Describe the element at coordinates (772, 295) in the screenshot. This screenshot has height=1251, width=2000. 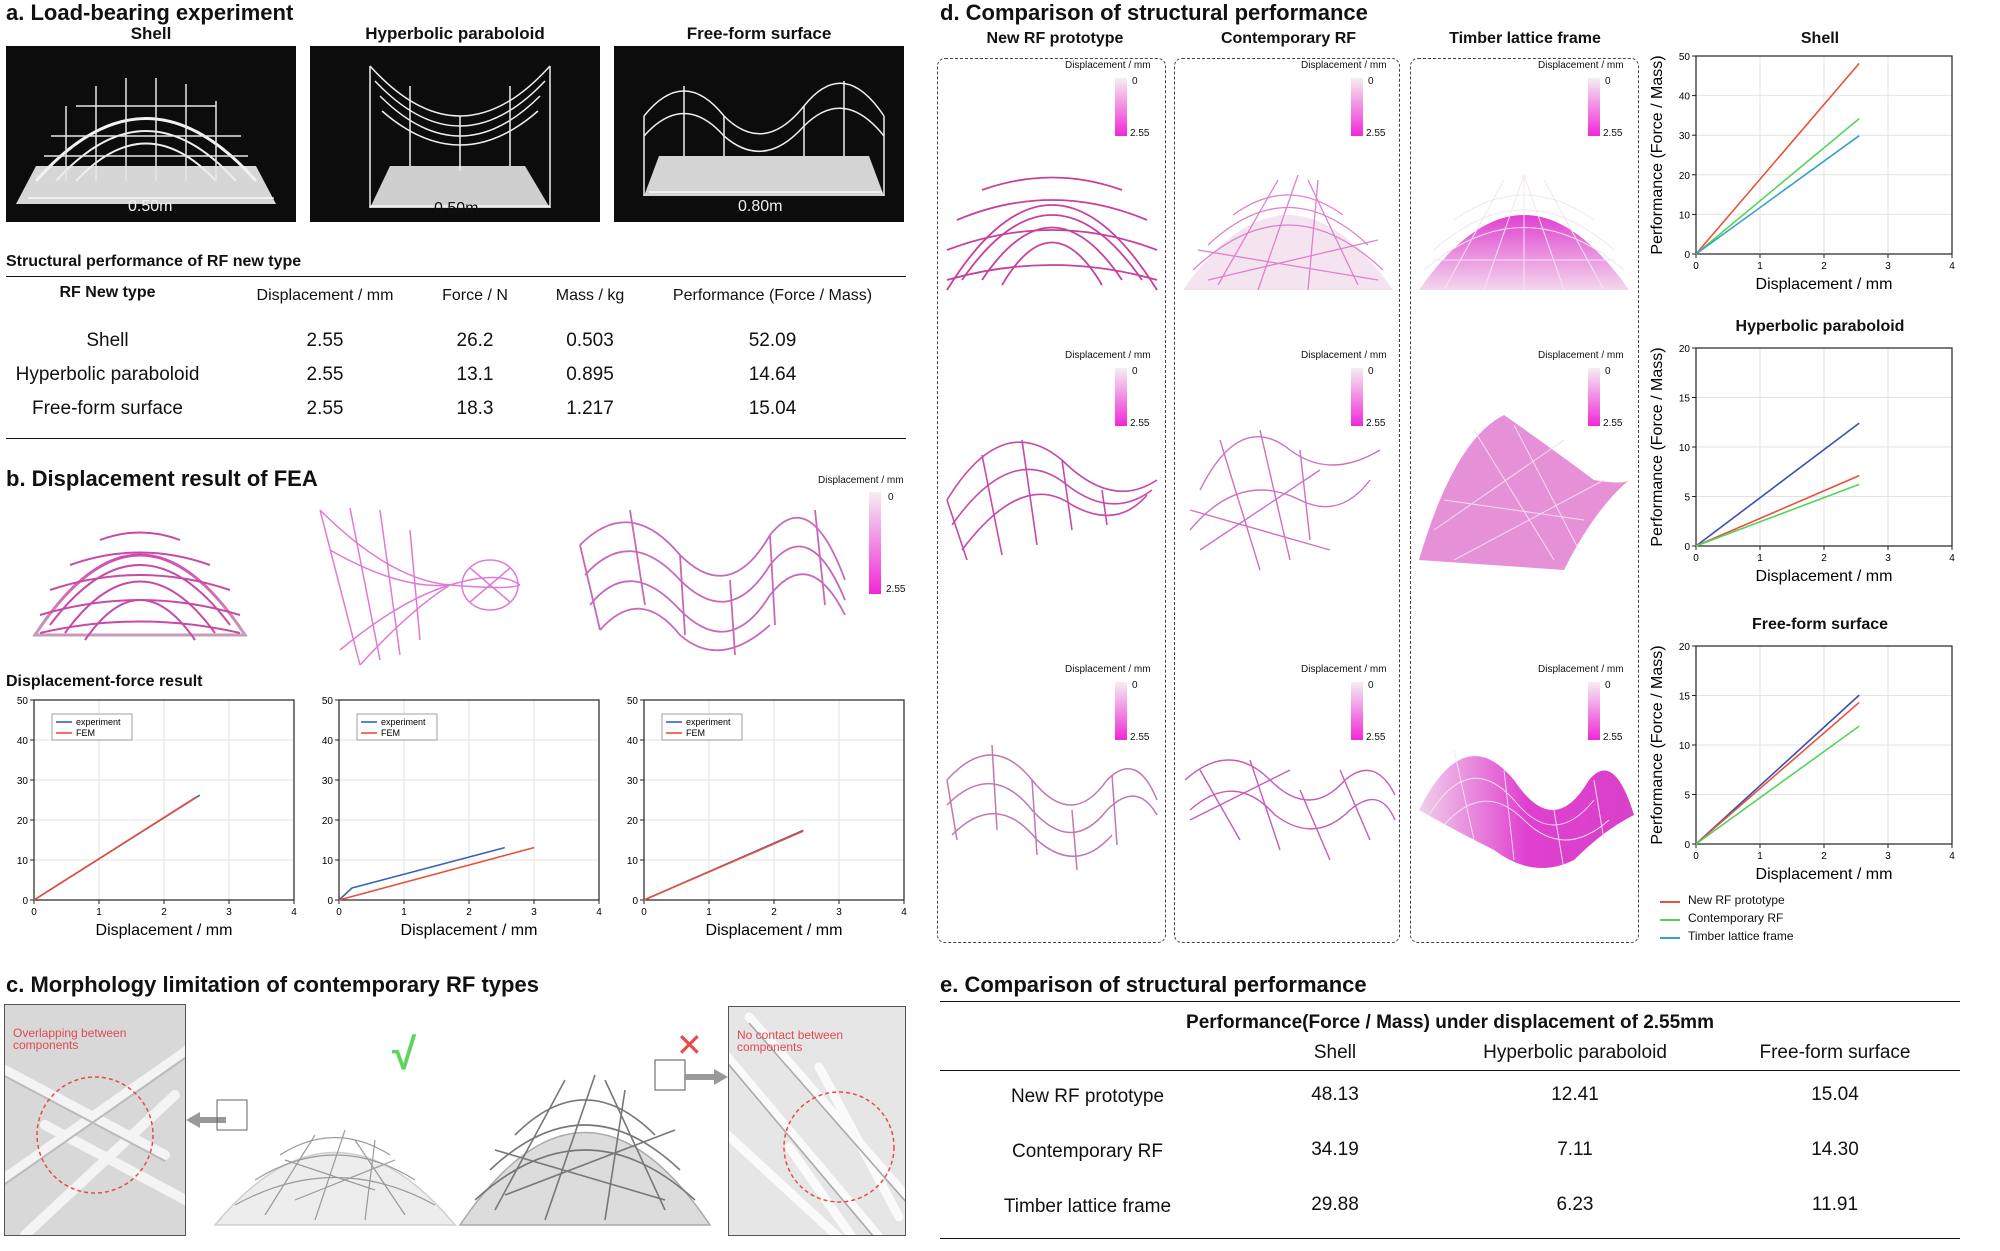
I see `table-a-header: Performance (Force / Mass)` at that location.